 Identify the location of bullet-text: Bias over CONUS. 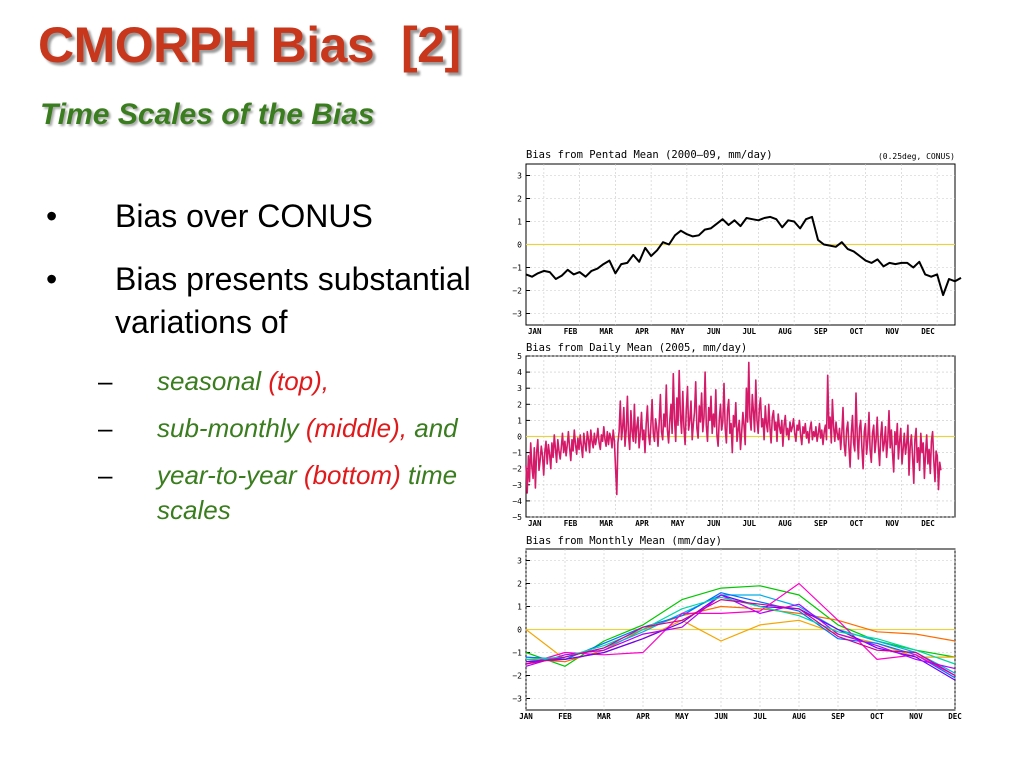
(244, 216).